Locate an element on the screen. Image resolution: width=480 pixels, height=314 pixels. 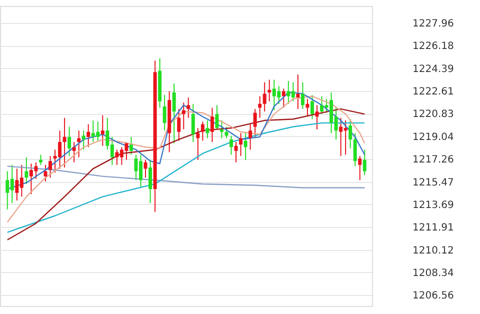
y-tick-label: 1215.47 is located at coordinates (433, 182).